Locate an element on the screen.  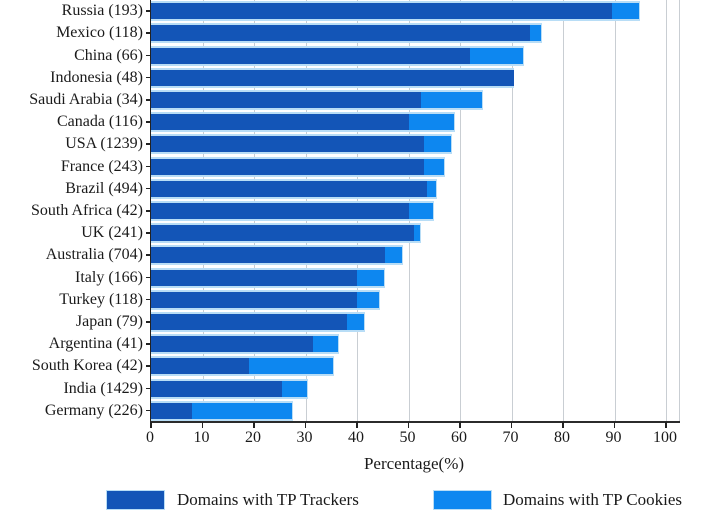
x-axis-title: Percentage(%) is located at coordinates (414, 463).